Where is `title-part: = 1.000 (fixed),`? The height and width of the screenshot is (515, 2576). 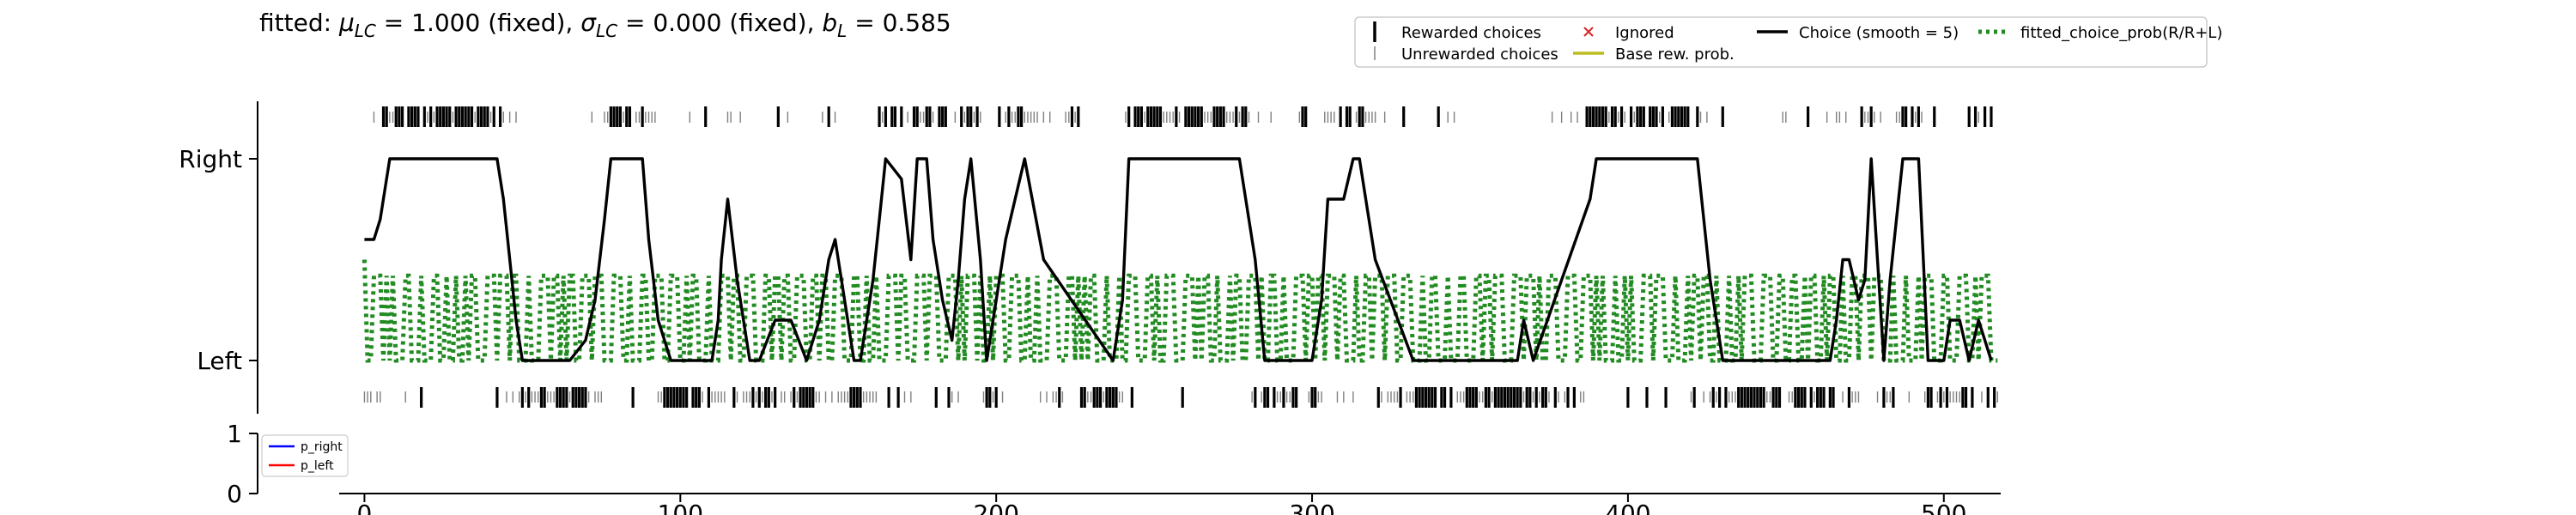
title-part: = 1.000 (fixed), is located at coordinates (478, 23).